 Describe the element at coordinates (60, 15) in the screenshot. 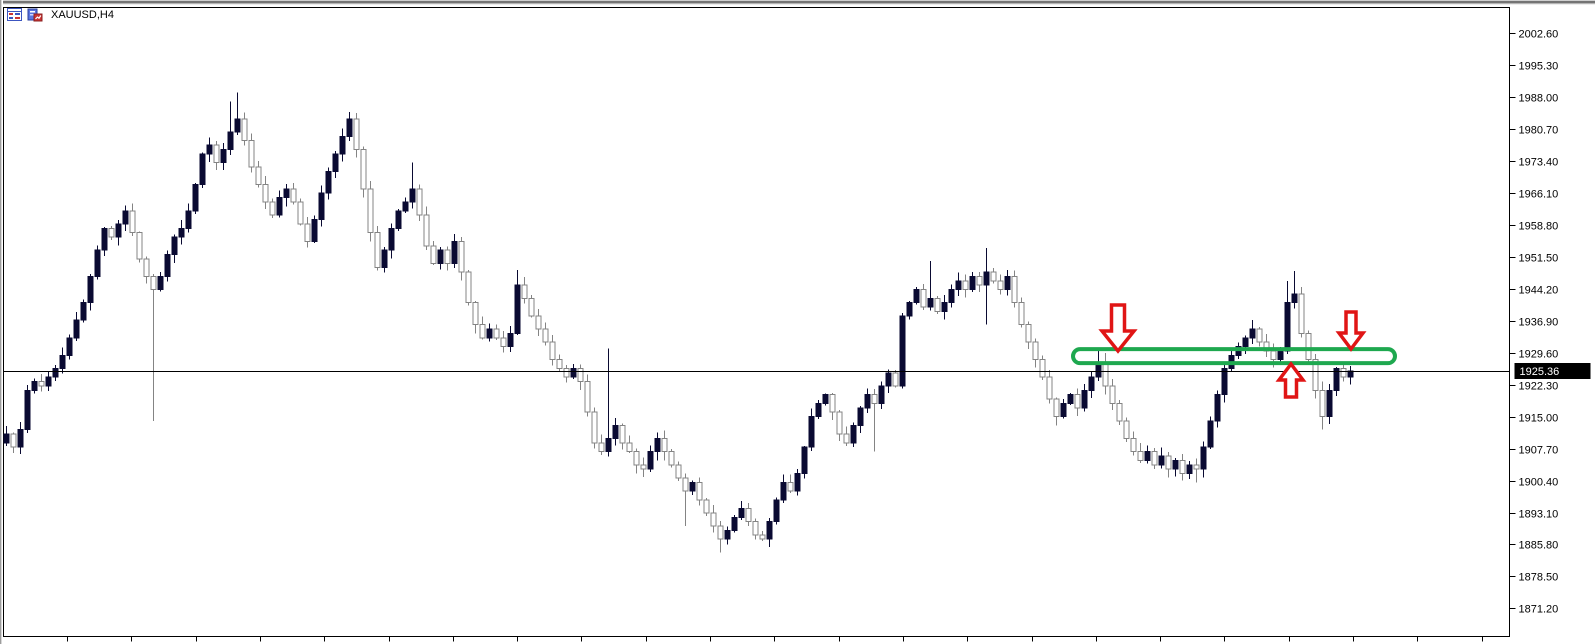

I see `chart-header: XAUUSD,H4` at that location.